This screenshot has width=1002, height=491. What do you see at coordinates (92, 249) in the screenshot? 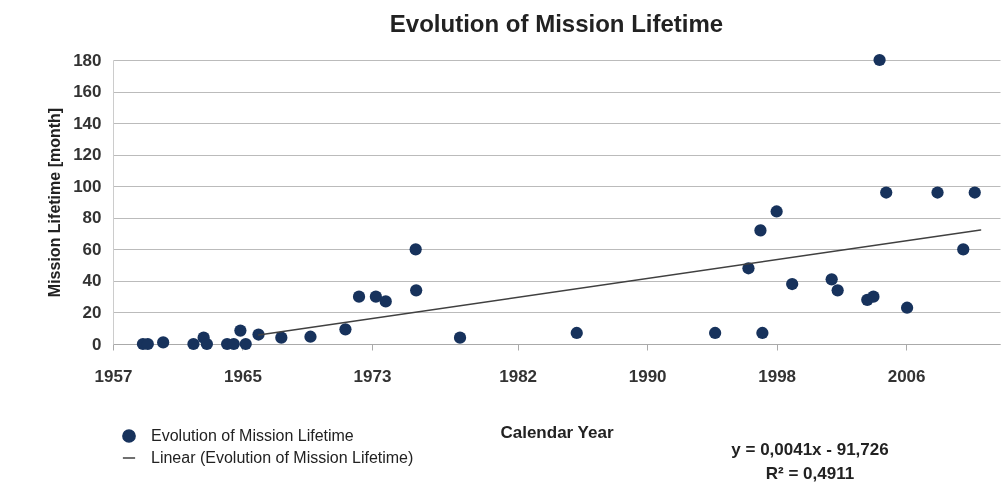
I see `y-tick-label: 60` at bounding box center [92, 249].